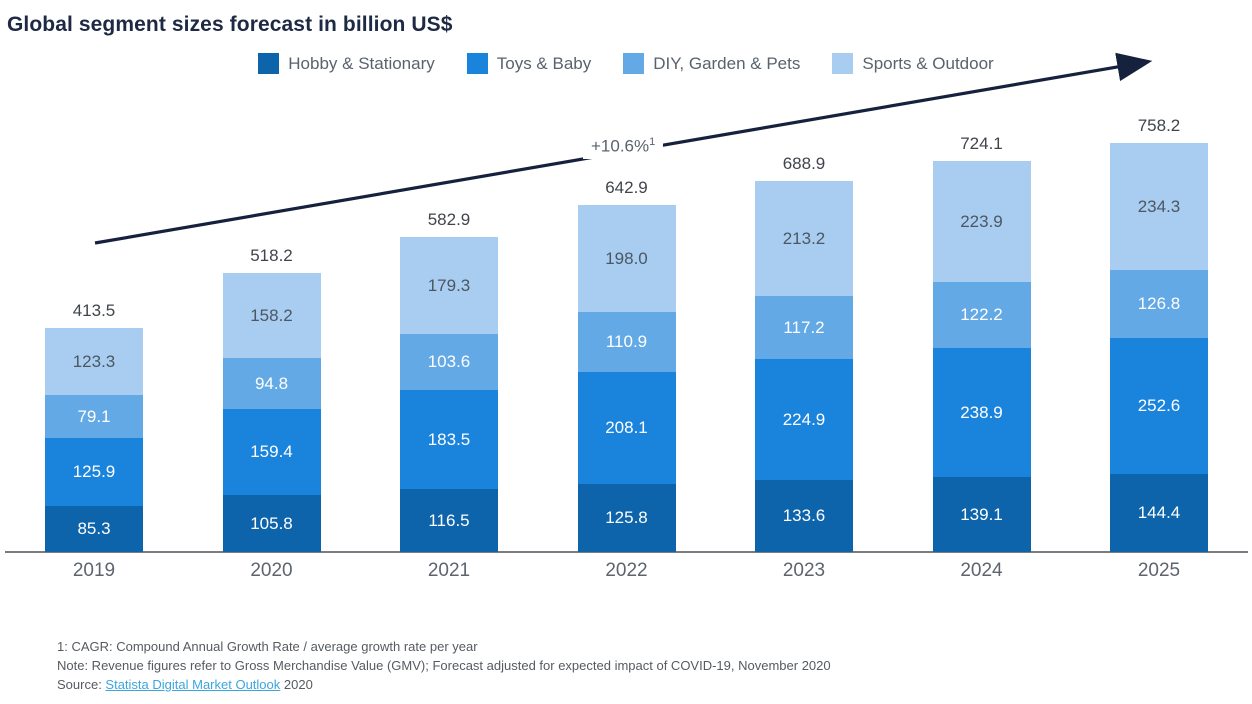 The height and width of the screenshot is (704, 1252). I want to click on bar-segment: 234.3, so click(1159, 206).